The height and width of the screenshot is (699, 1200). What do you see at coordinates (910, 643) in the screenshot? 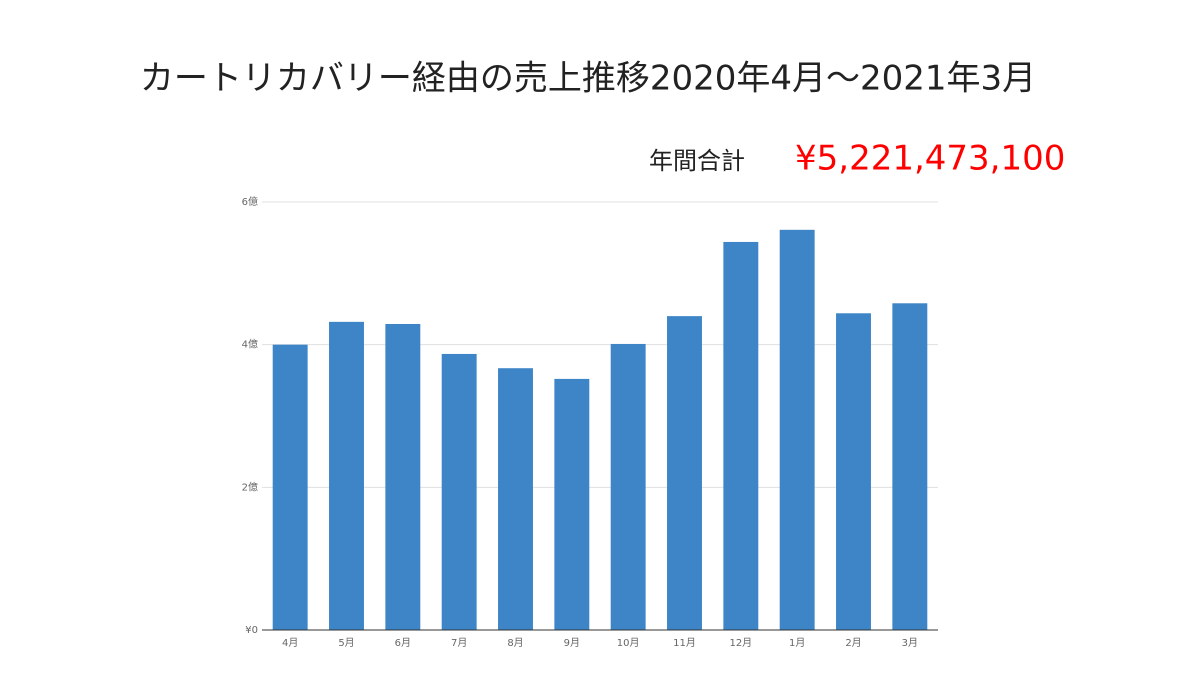
I see `x-tick-label: 3月` at bounding box center [910, 643].